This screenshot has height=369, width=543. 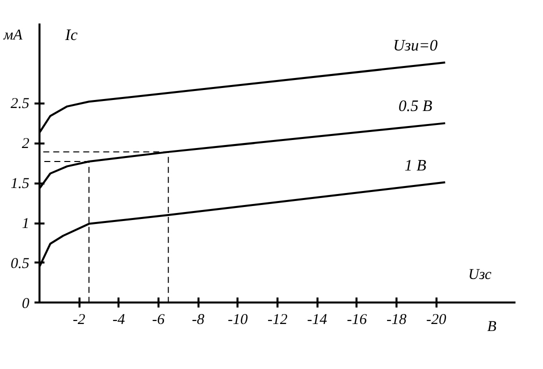 I want to click on y-tick-label: 1.5, so click(x=20, y=184).